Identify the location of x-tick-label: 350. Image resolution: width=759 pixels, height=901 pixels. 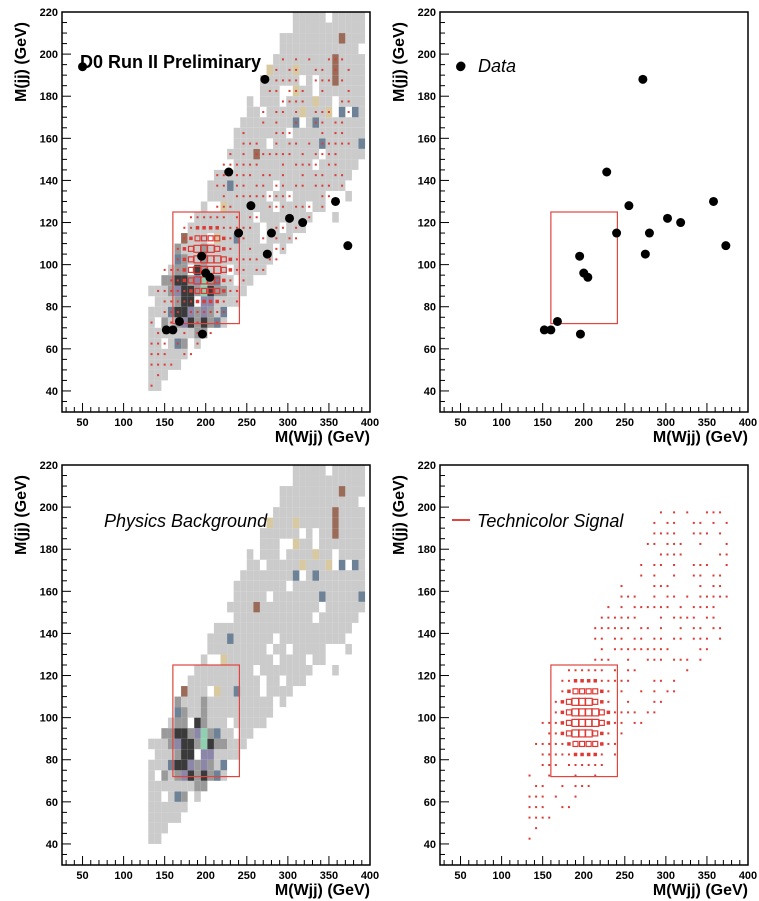
(329, 876).